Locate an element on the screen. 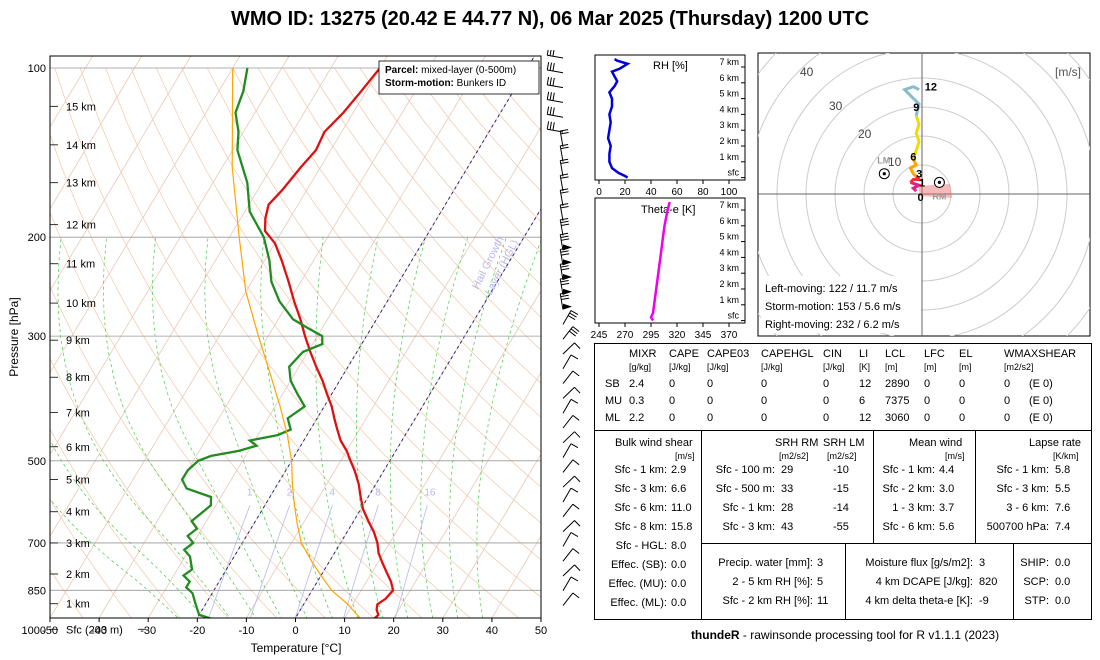 The width and height of the screenshot is (1100, 660). composite-value: 0.0 is located at coordinates (1063, 582).